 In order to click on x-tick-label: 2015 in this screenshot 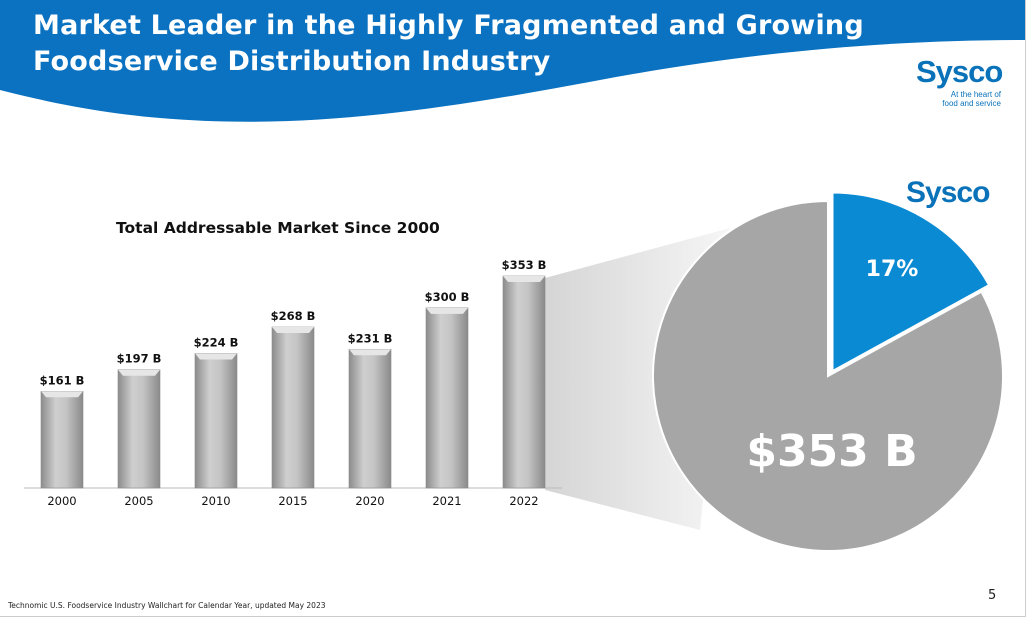, I will do `click(292, 501)`.